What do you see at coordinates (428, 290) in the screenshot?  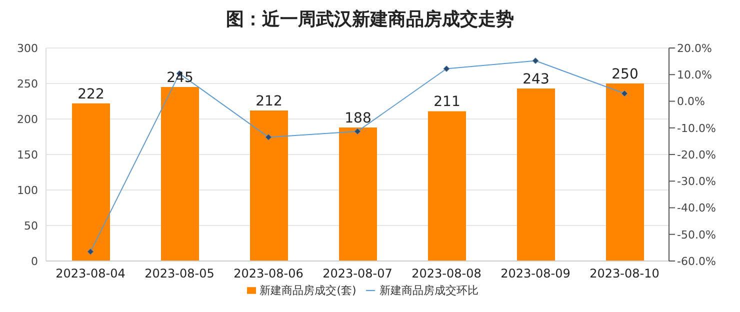 I see `legend-label: 新建商品房成交环比` at bounding box center [428, 290].